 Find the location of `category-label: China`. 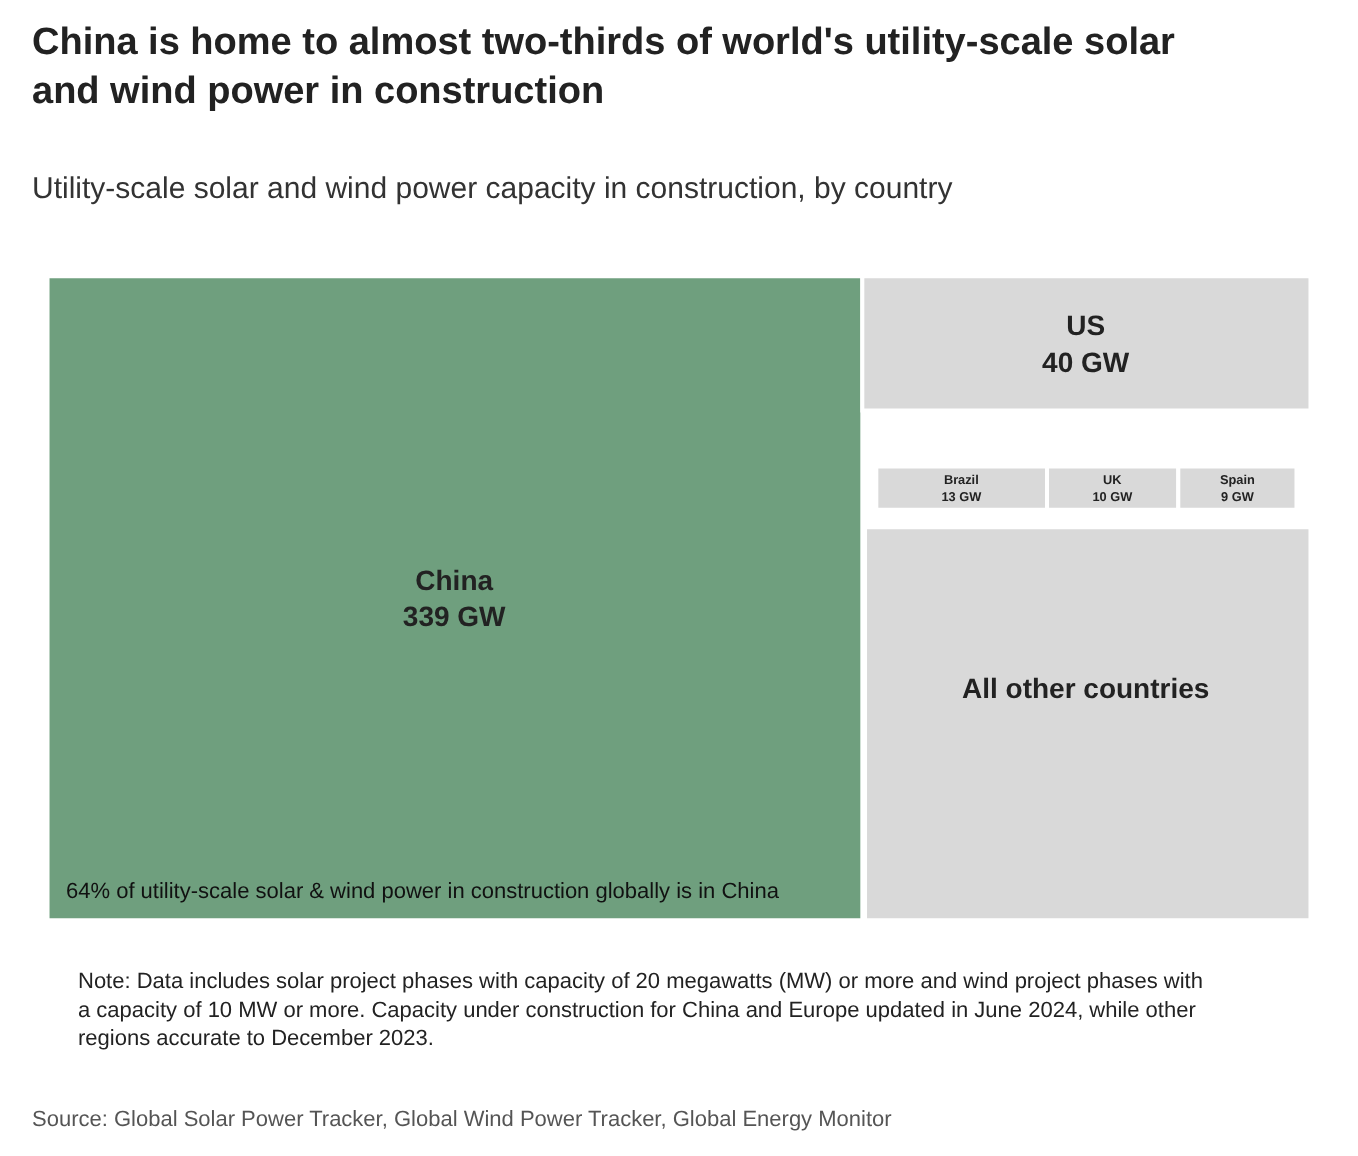

category-label: China is located at coordinates (454, 580).